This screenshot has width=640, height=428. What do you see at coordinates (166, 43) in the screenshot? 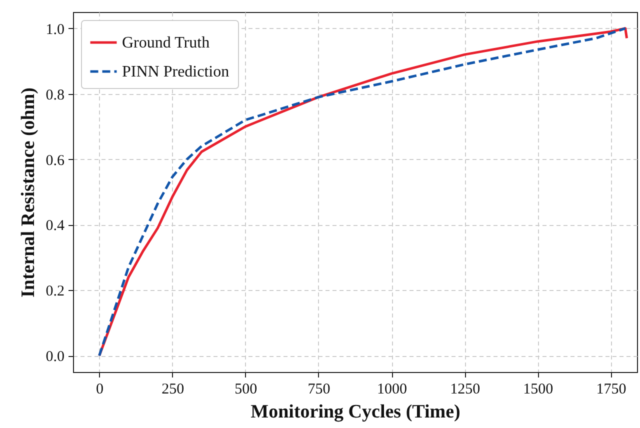
I see `legend-label: Ground Truth` at bounding box center [166, 43].